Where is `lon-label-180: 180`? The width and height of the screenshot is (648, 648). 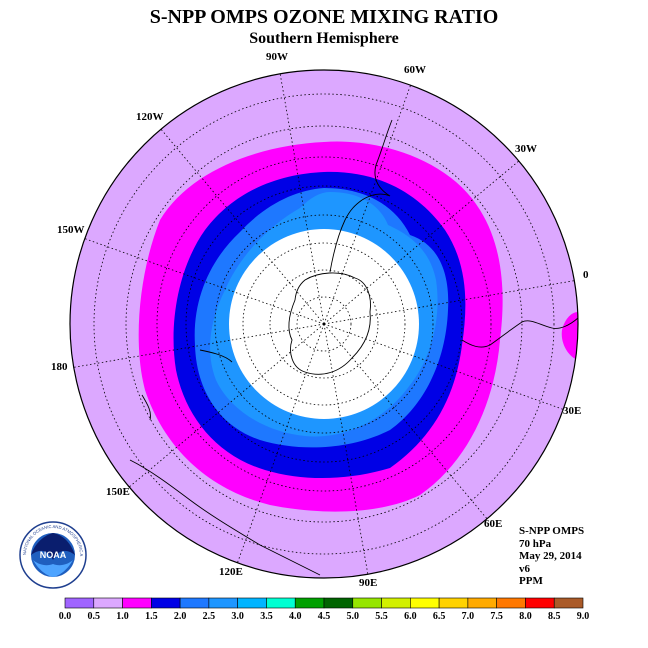
lon-label-180: 180 is located at coordinates (59, 367).